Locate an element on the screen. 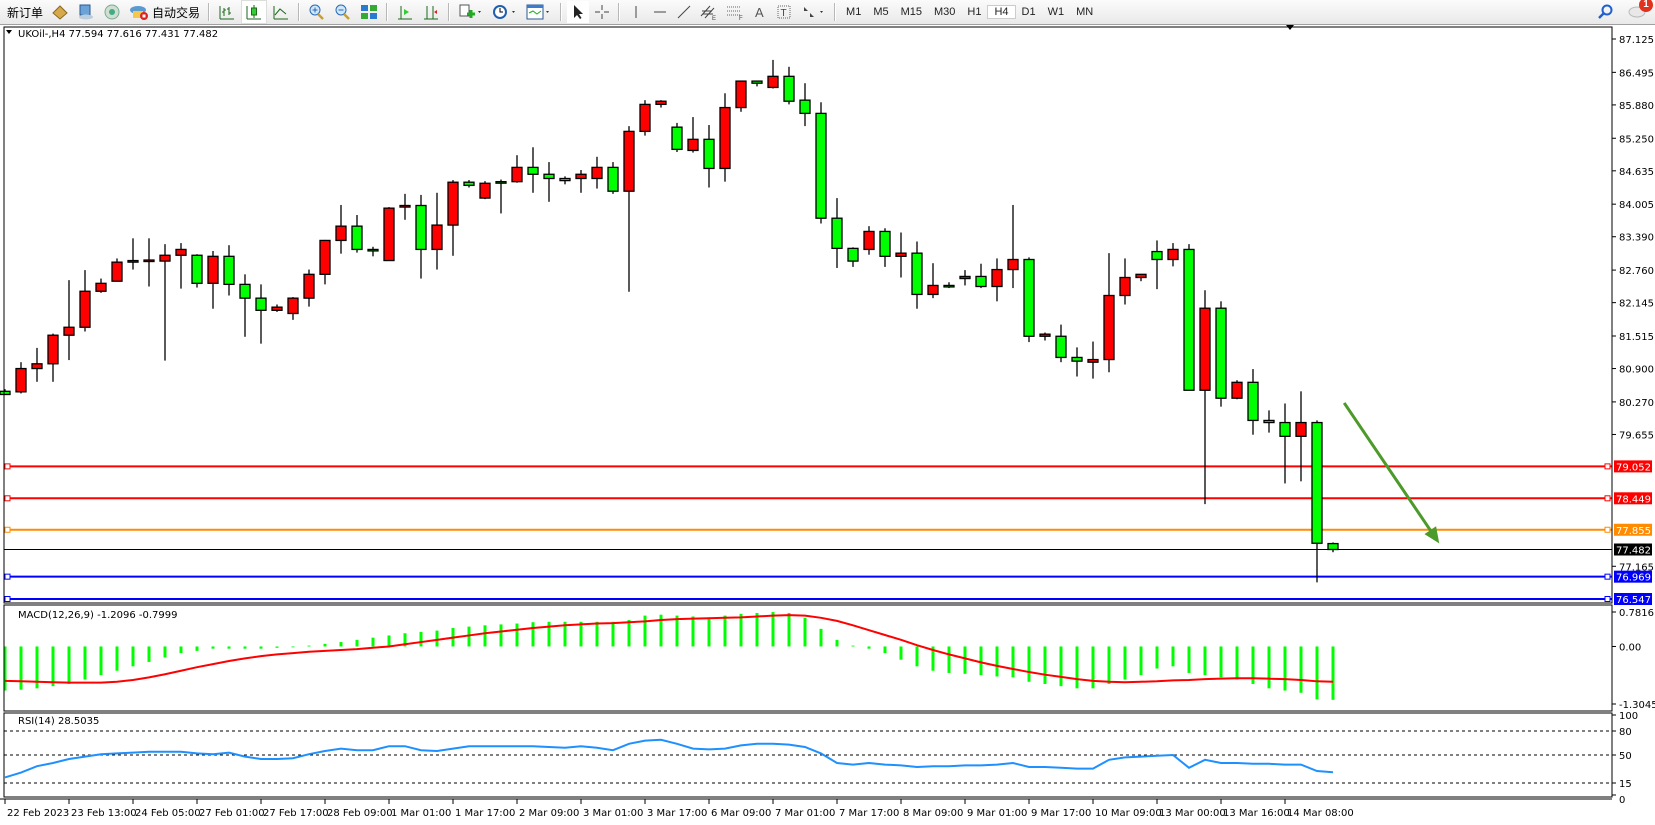 This screenshot has width=1655, height=825. timeframe-d1: D1 is located at coordinates (1028, 12).